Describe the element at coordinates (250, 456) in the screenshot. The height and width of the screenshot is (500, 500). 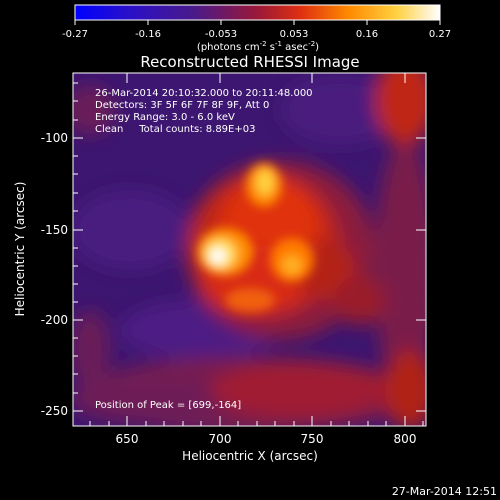
I see `x-axis-title: Heliocentric X (arcsec)` at that location.